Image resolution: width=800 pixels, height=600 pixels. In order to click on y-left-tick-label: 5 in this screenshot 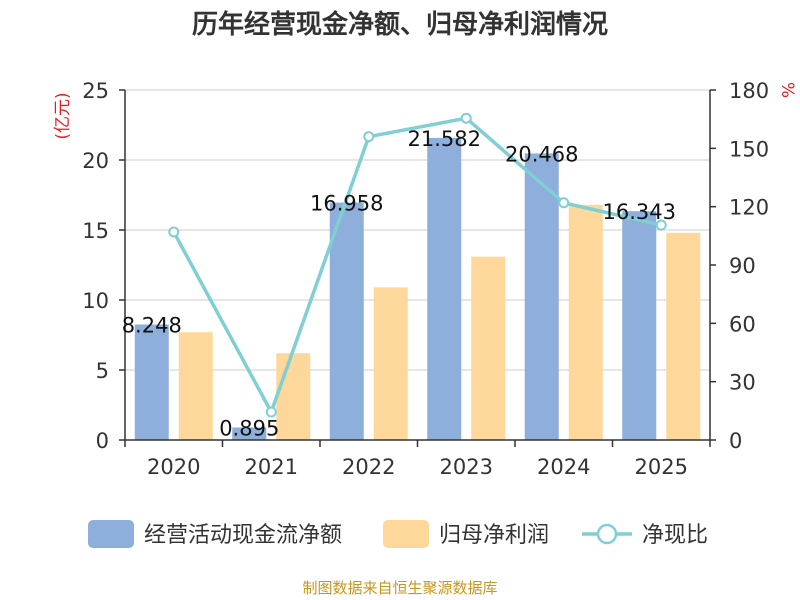, I will do `click(102, 371)`.